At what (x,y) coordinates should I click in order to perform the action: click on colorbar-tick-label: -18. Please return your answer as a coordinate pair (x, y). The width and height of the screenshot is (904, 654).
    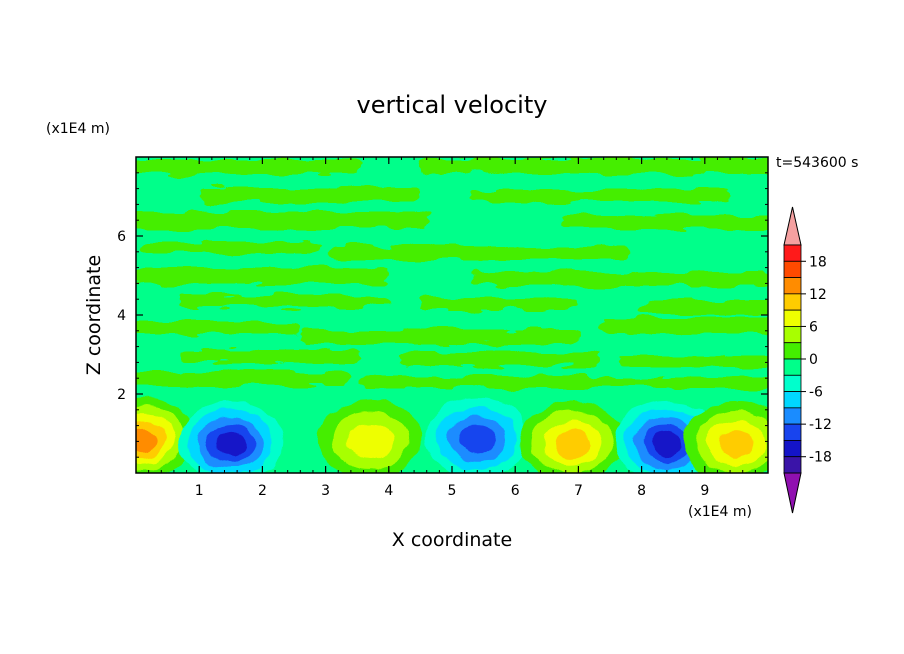
    Looking at the image, I should click on (820, 458).